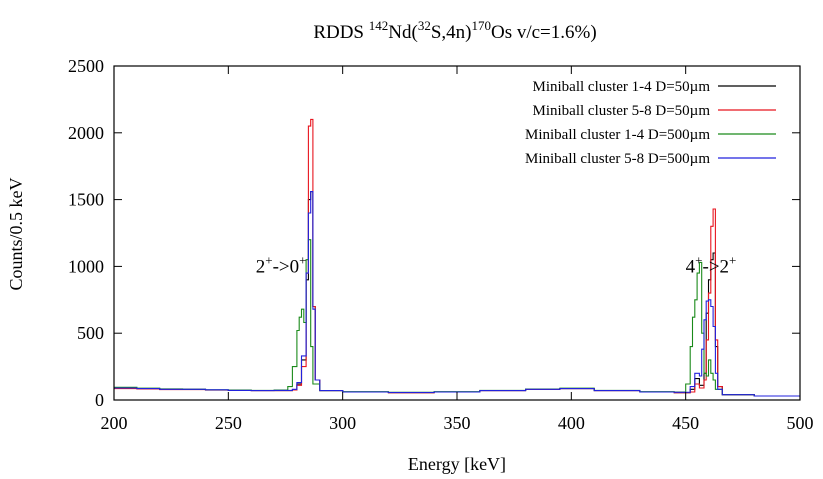 The height and width of the screenshot is (479, 823). I want to click on x-tick-label: 350, so click(457, 423).